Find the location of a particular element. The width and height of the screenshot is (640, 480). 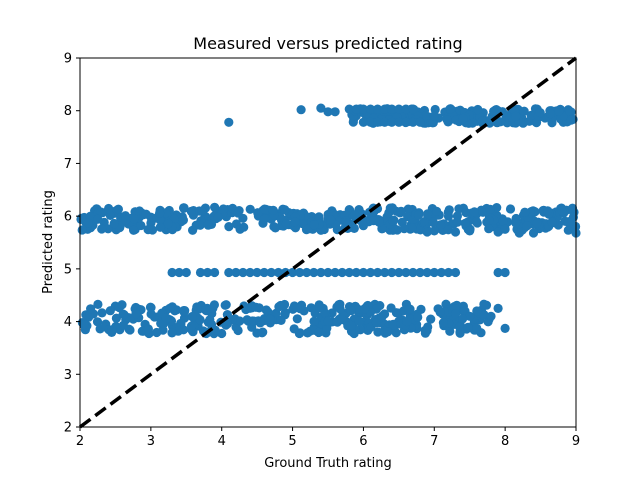

x-tick-label: 9 is located at coordinates (576, 441).